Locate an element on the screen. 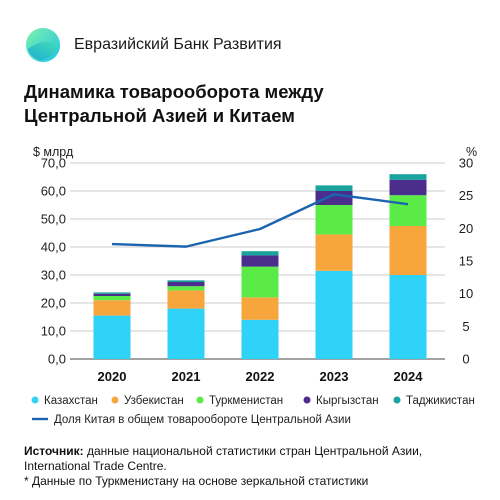 This screenshot has height=500, width=500. y-right-tick-label: 5 is located at coordinates (465, 326).